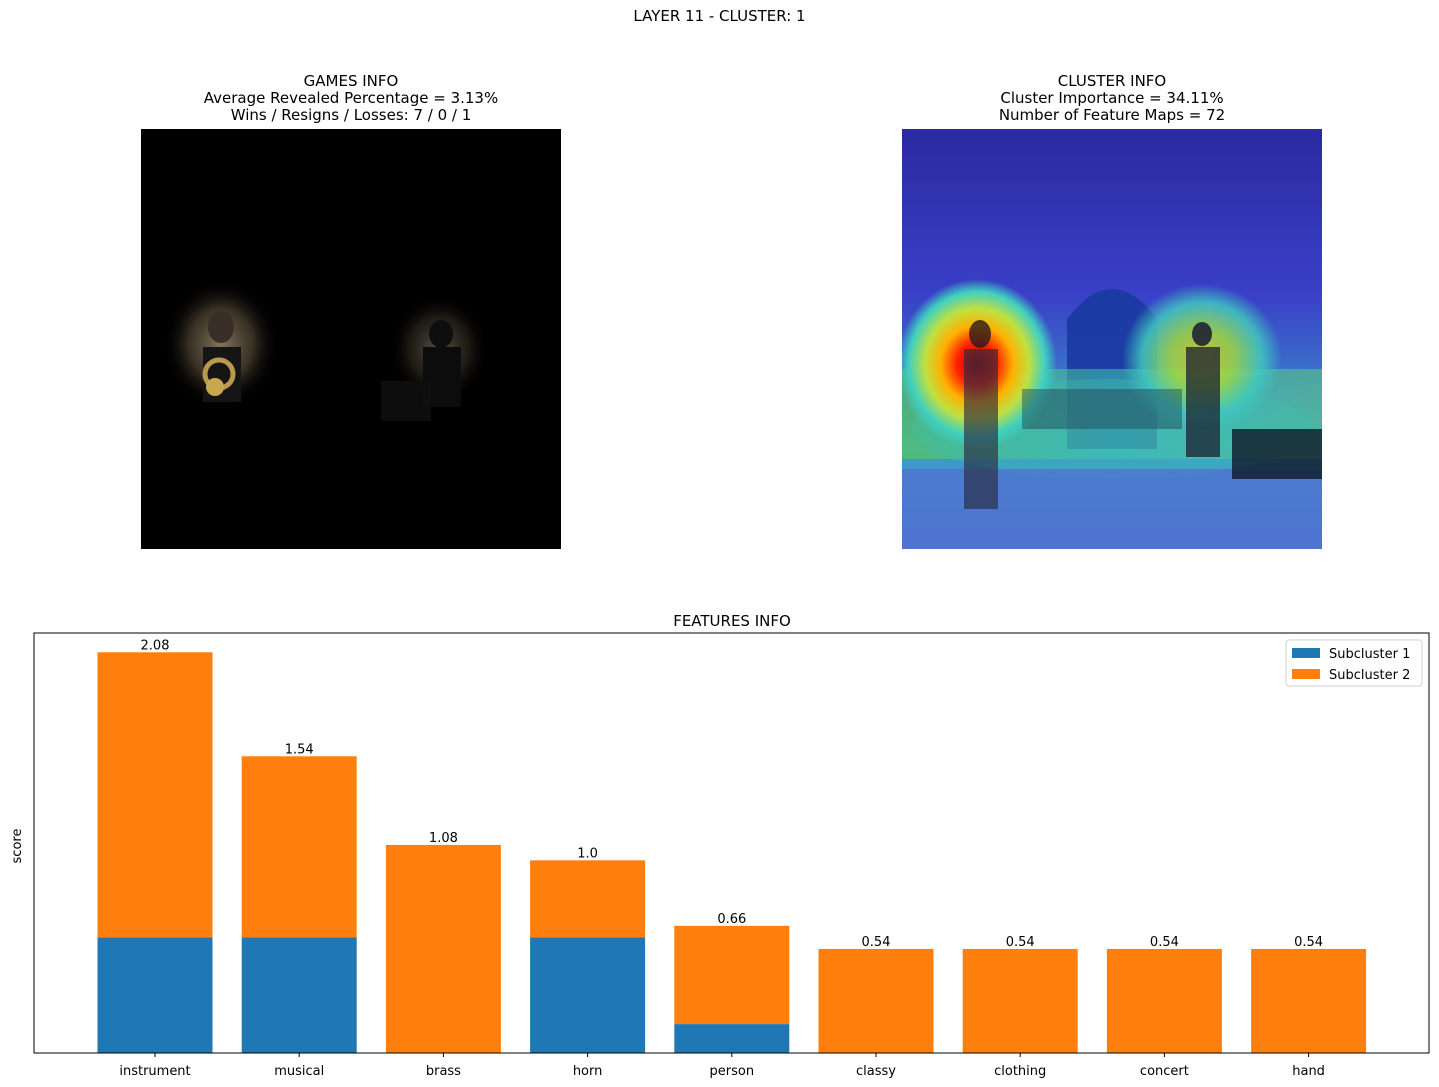 The height and width of the screenshot is (1087, 1439). What do you see at coordinates (1308, 942) in the screenshot?
I see `bar-total-label-hand: 0.54` at bounding box center [1308, 942].